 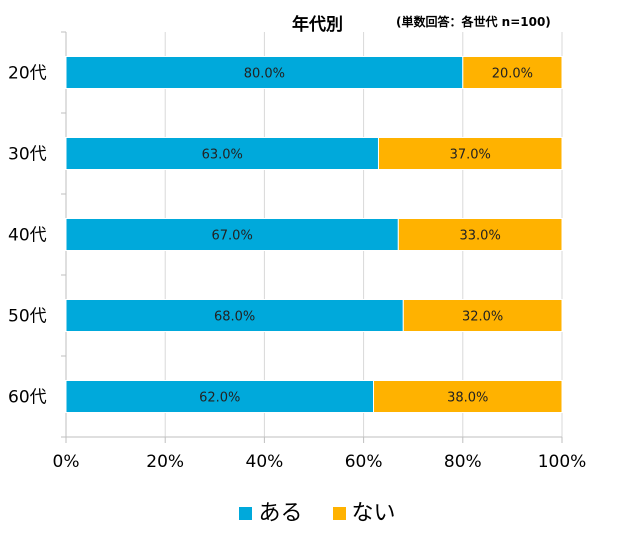 I want to click on legend-item-series-1: ない, so click(x=364, y=511).